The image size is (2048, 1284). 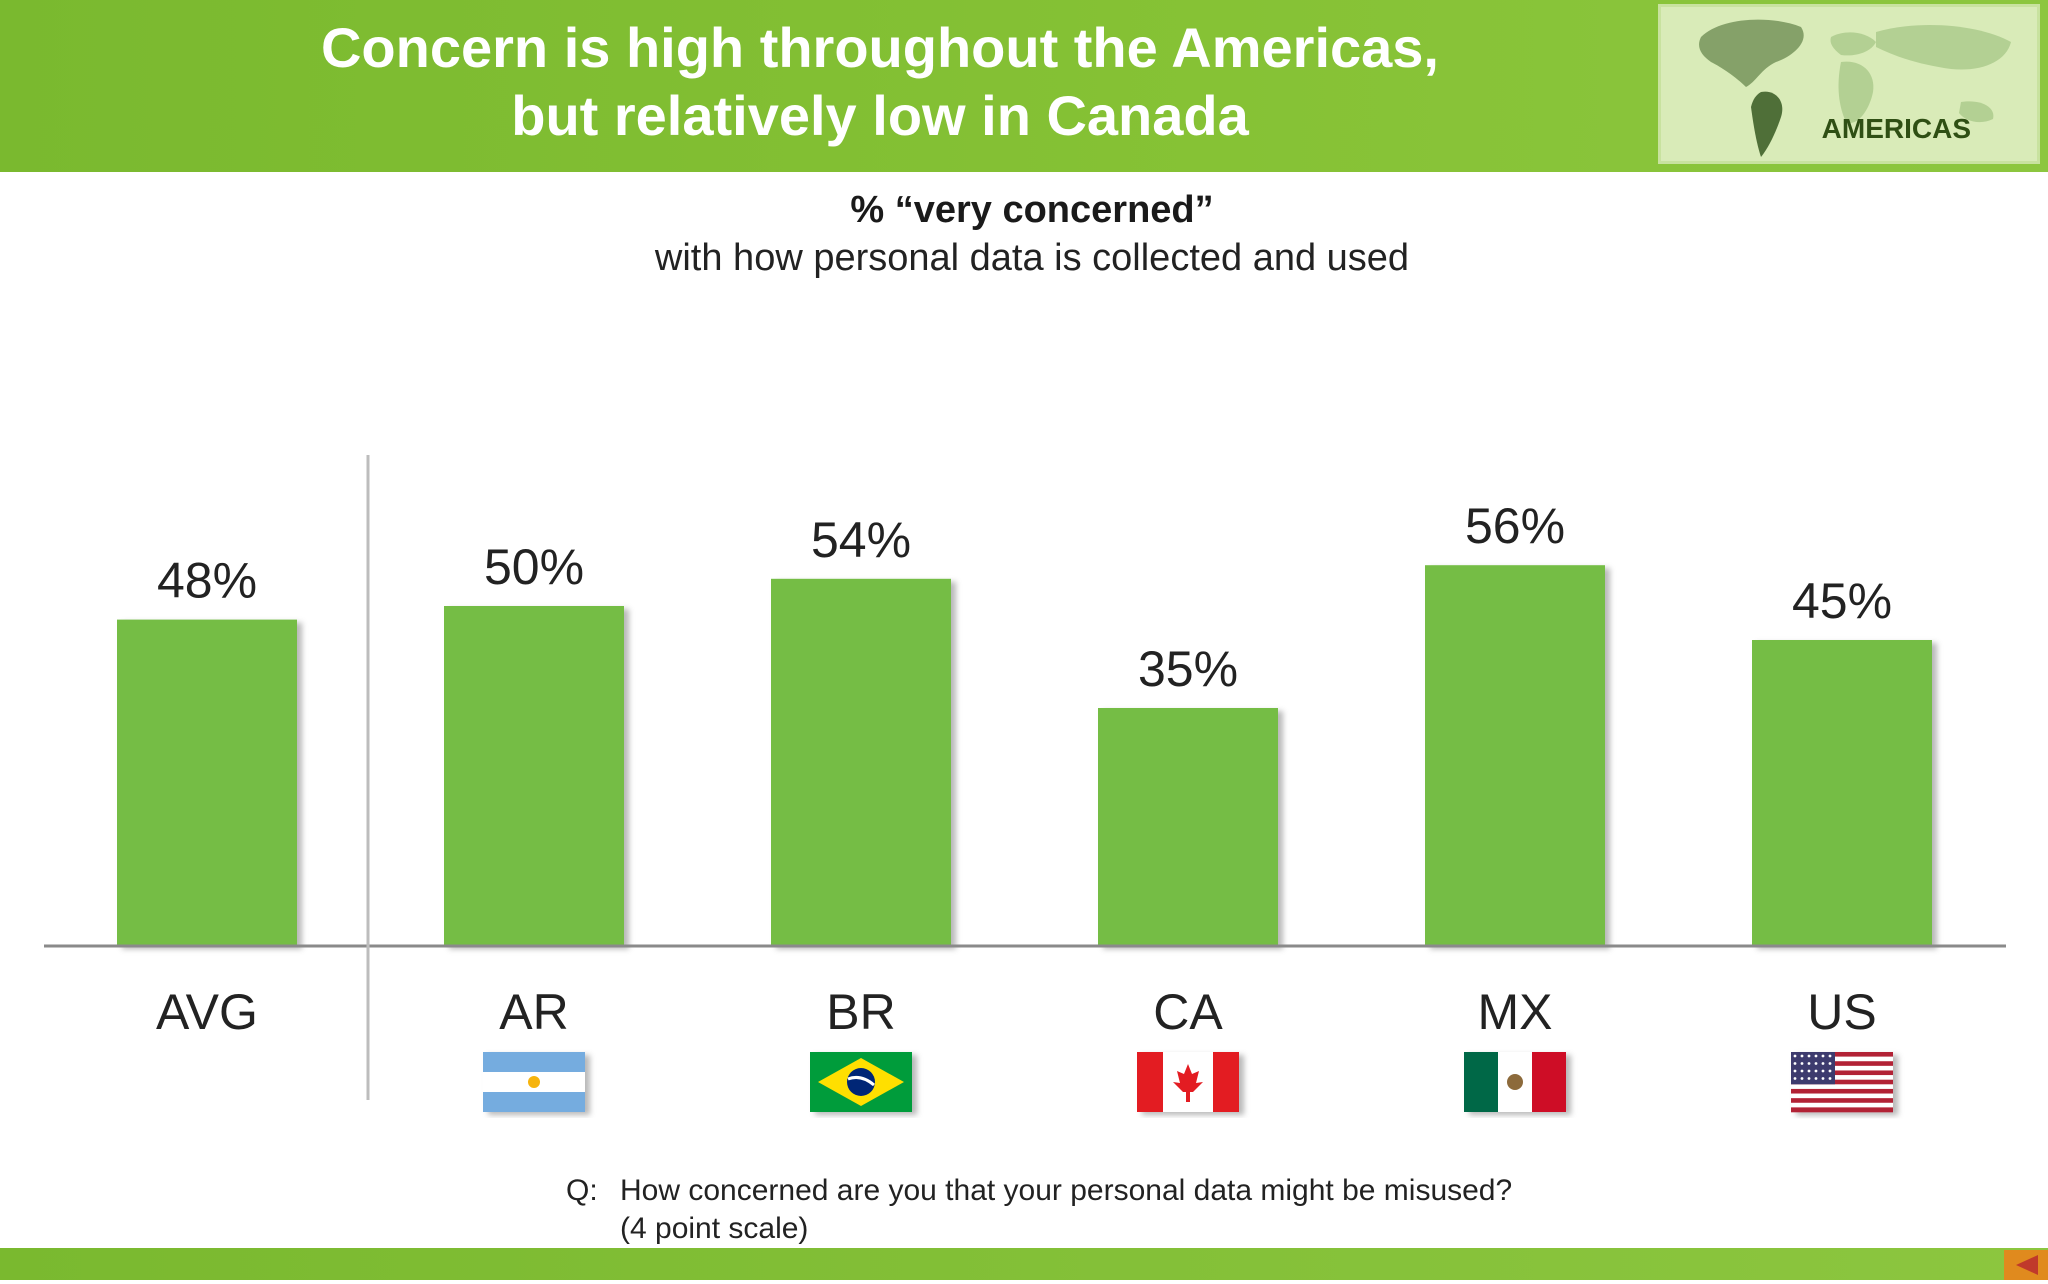 I want to click on footer-bar, so click(x=1024, y=1264).